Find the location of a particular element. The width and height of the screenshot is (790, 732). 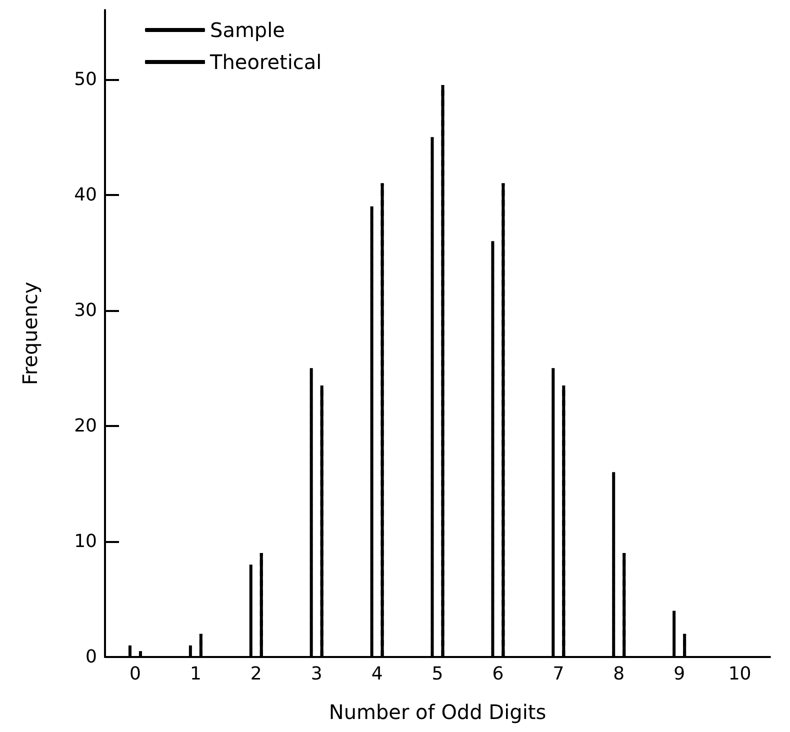

legend-label: Theoretical is located at coordinates (265, 62).